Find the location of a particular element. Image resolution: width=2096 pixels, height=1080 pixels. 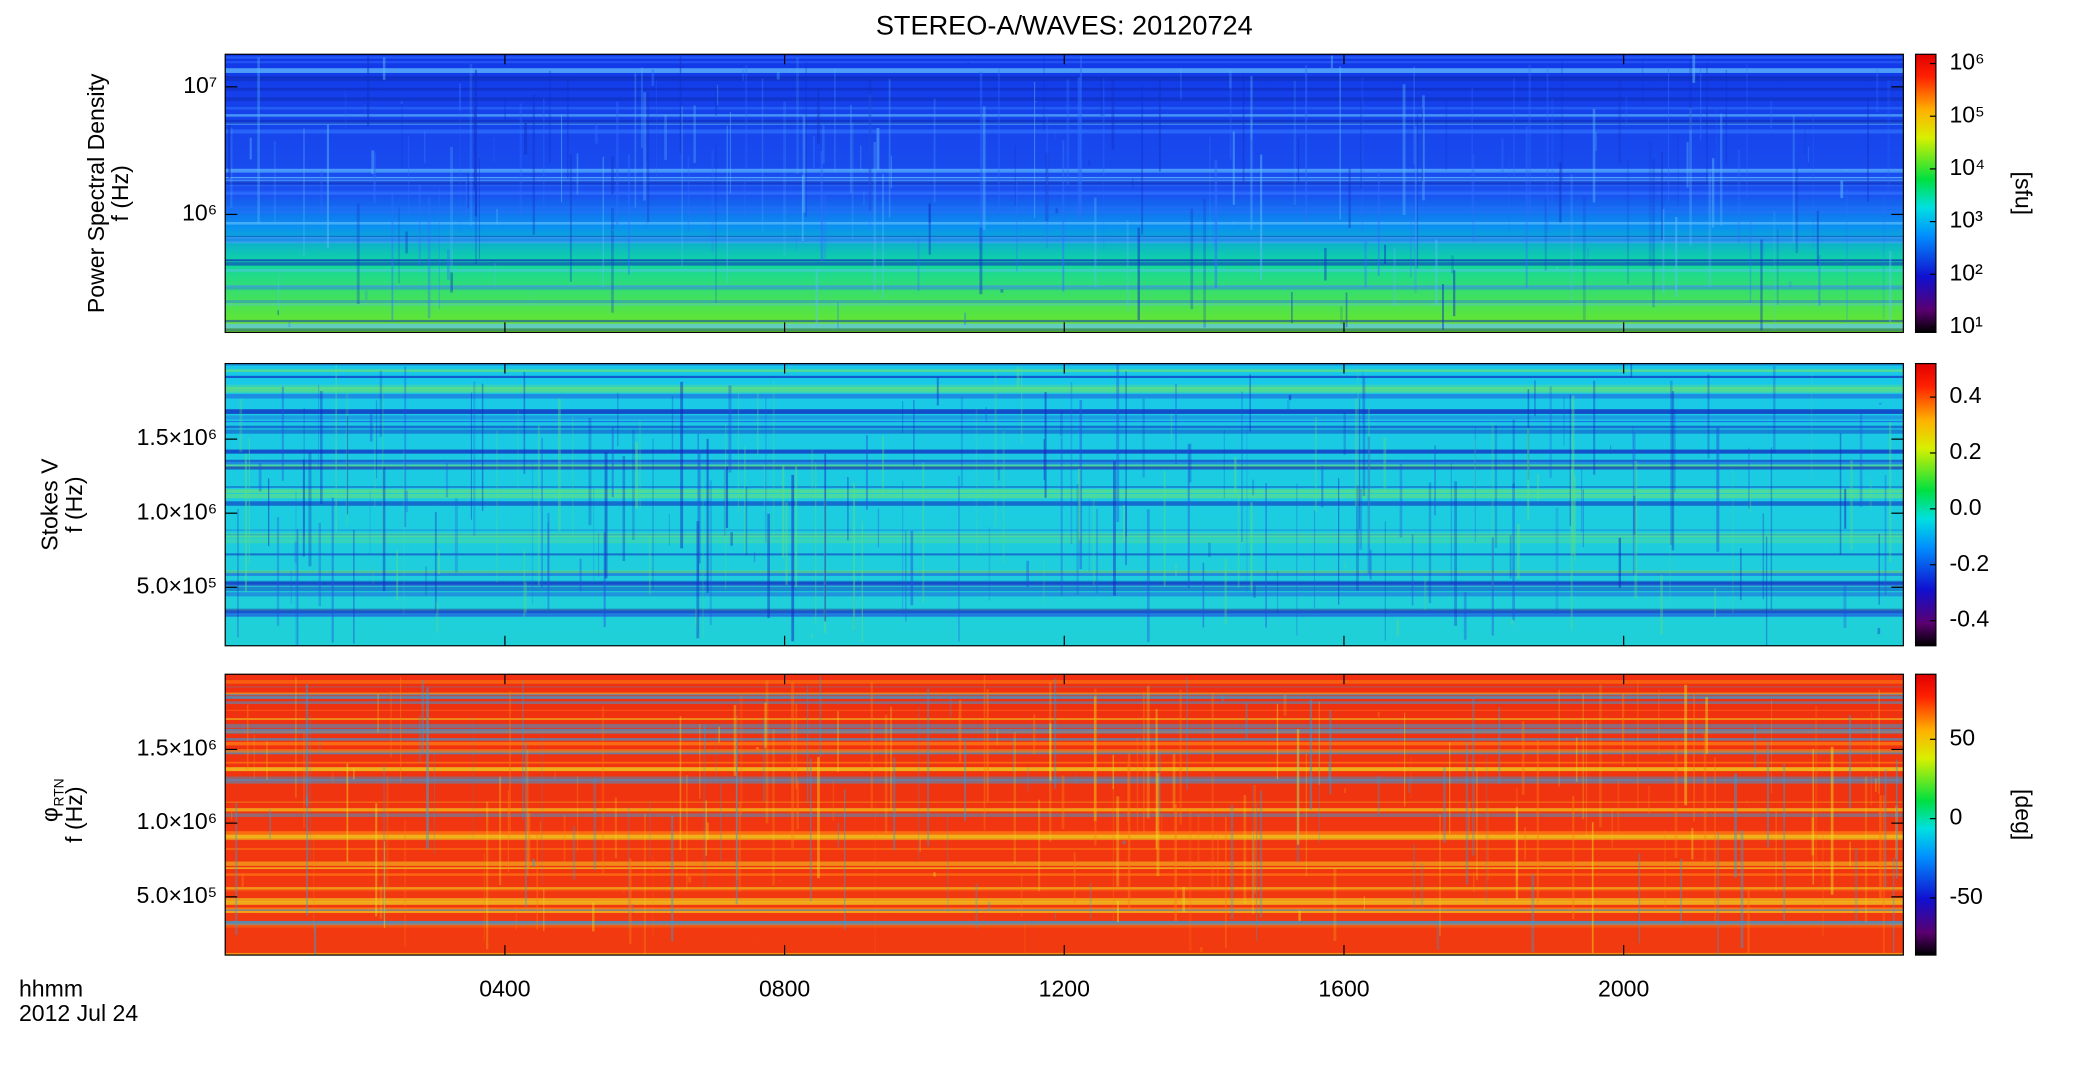

colorbar-tick-label: -0.2 is located at coordinates (1969, 563).